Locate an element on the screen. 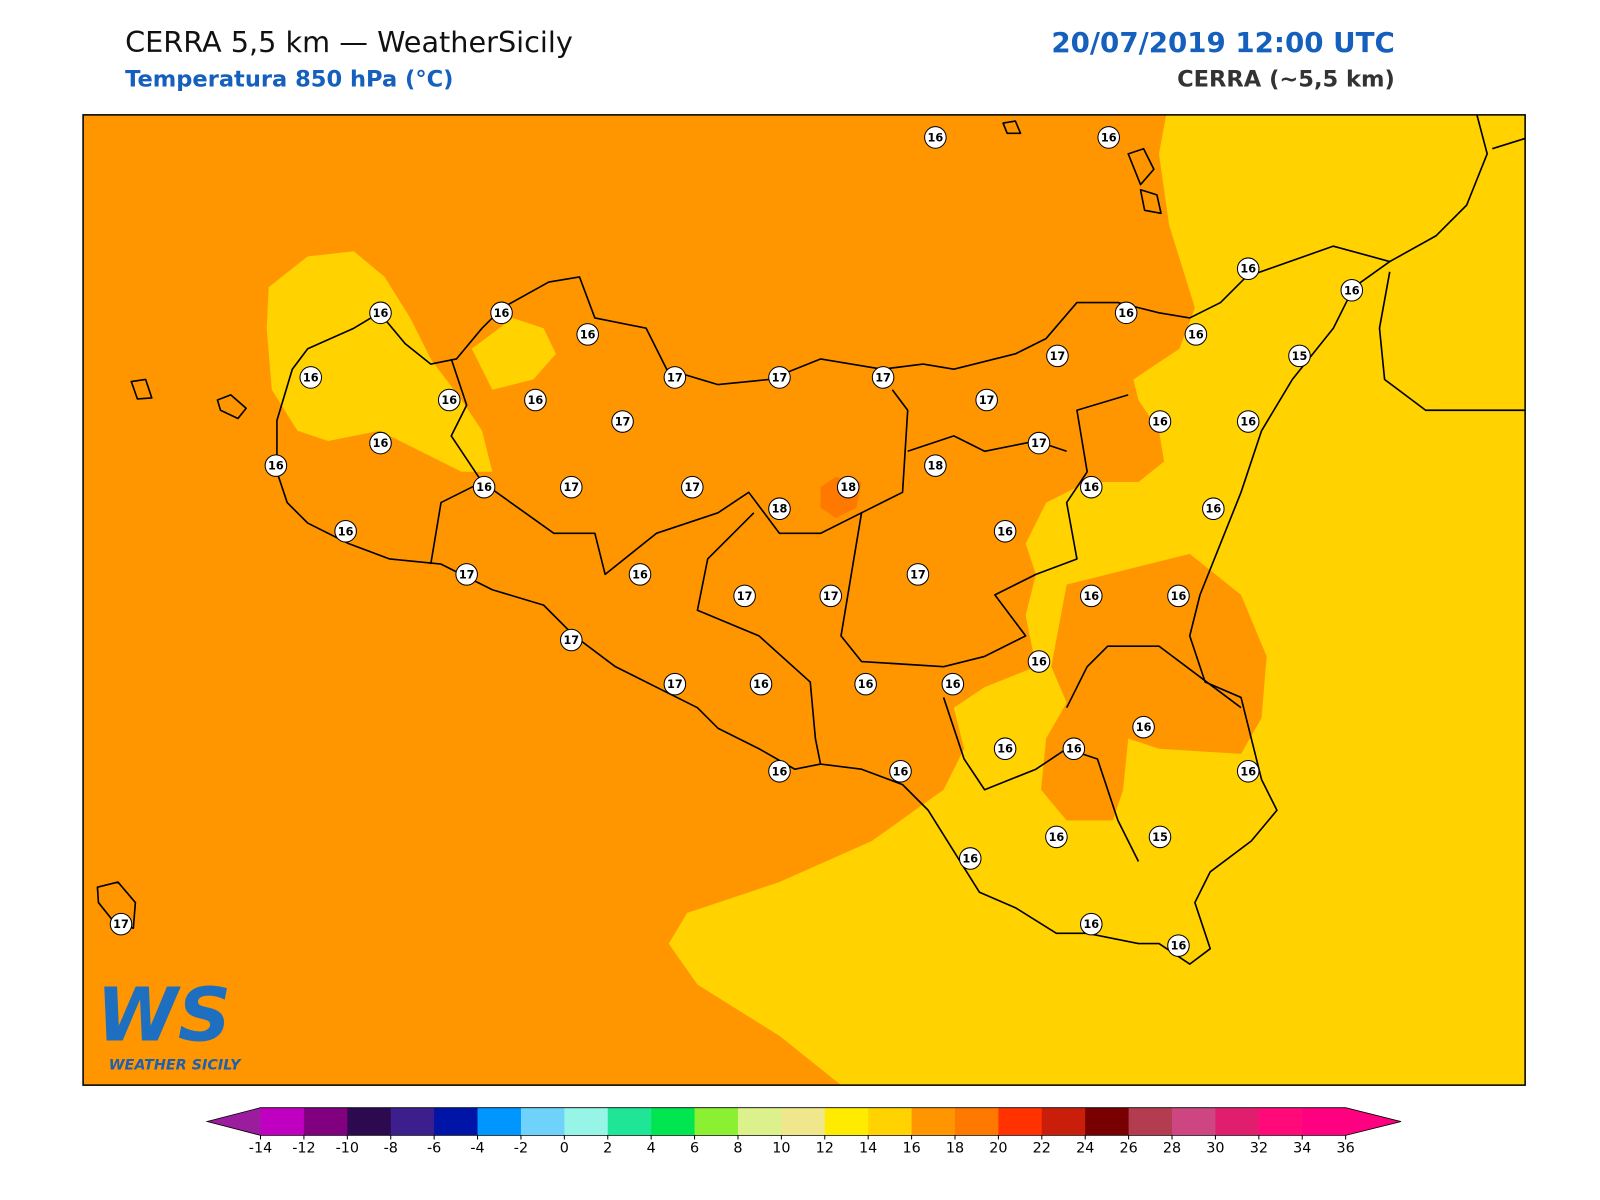 Image resolution: width=1600 pixels, height=1200 pixels. title: CERRA 5,5 km — WeatherSicily is located at coordinates (349, 42).